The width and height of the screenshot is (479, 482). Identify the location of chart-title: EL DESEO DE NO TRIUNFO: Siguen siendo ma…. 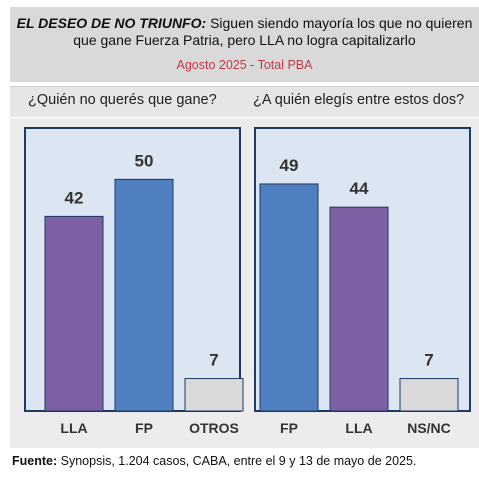
(244, 32).